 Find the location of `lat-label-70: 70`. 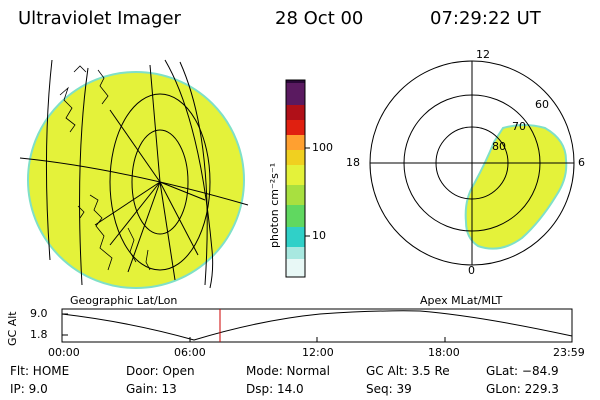

lat-label-70: 70 is located at coordinates (519, 126).